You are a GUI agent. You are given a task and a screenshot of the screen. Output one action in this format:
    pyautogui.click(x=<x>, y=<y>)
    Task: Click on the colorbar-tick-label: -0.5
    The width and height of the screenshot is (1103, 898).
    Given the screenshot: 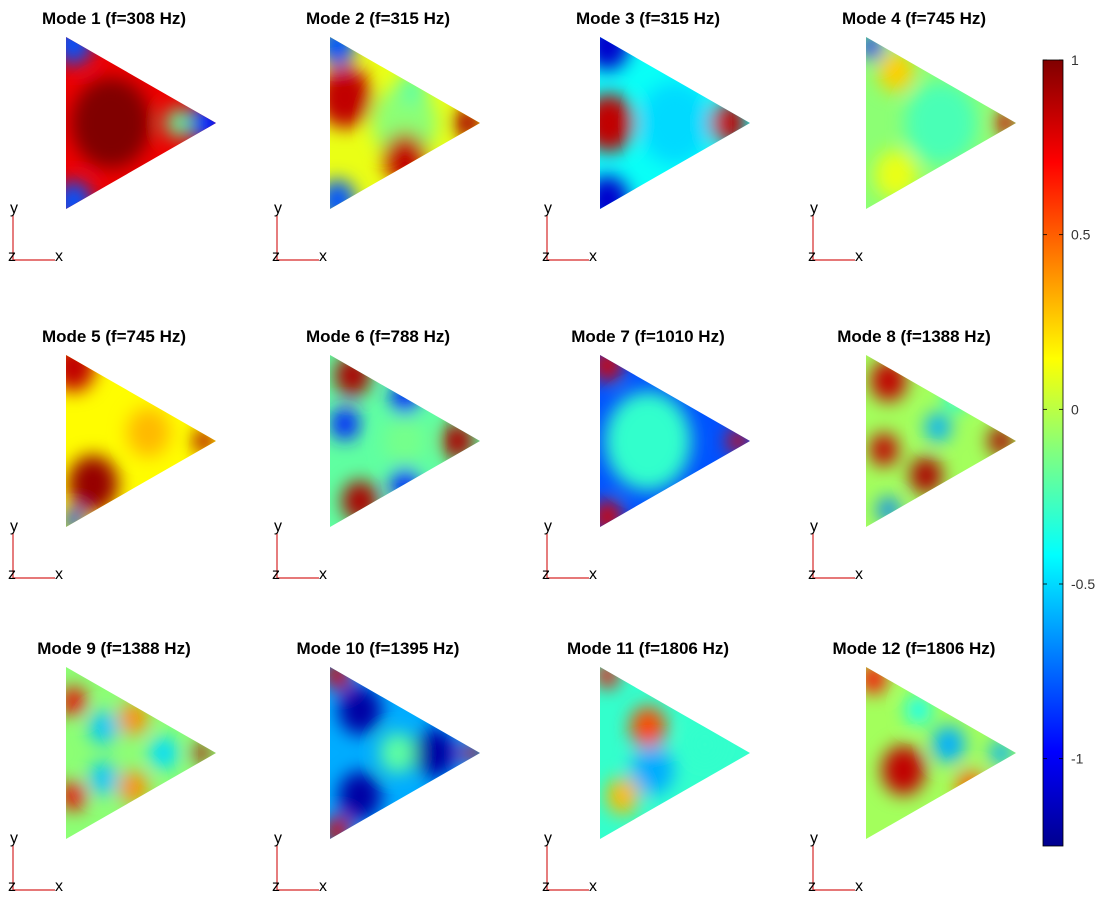 What is the action you would take?
    pyautogui.click(x=1083, y=584)
    